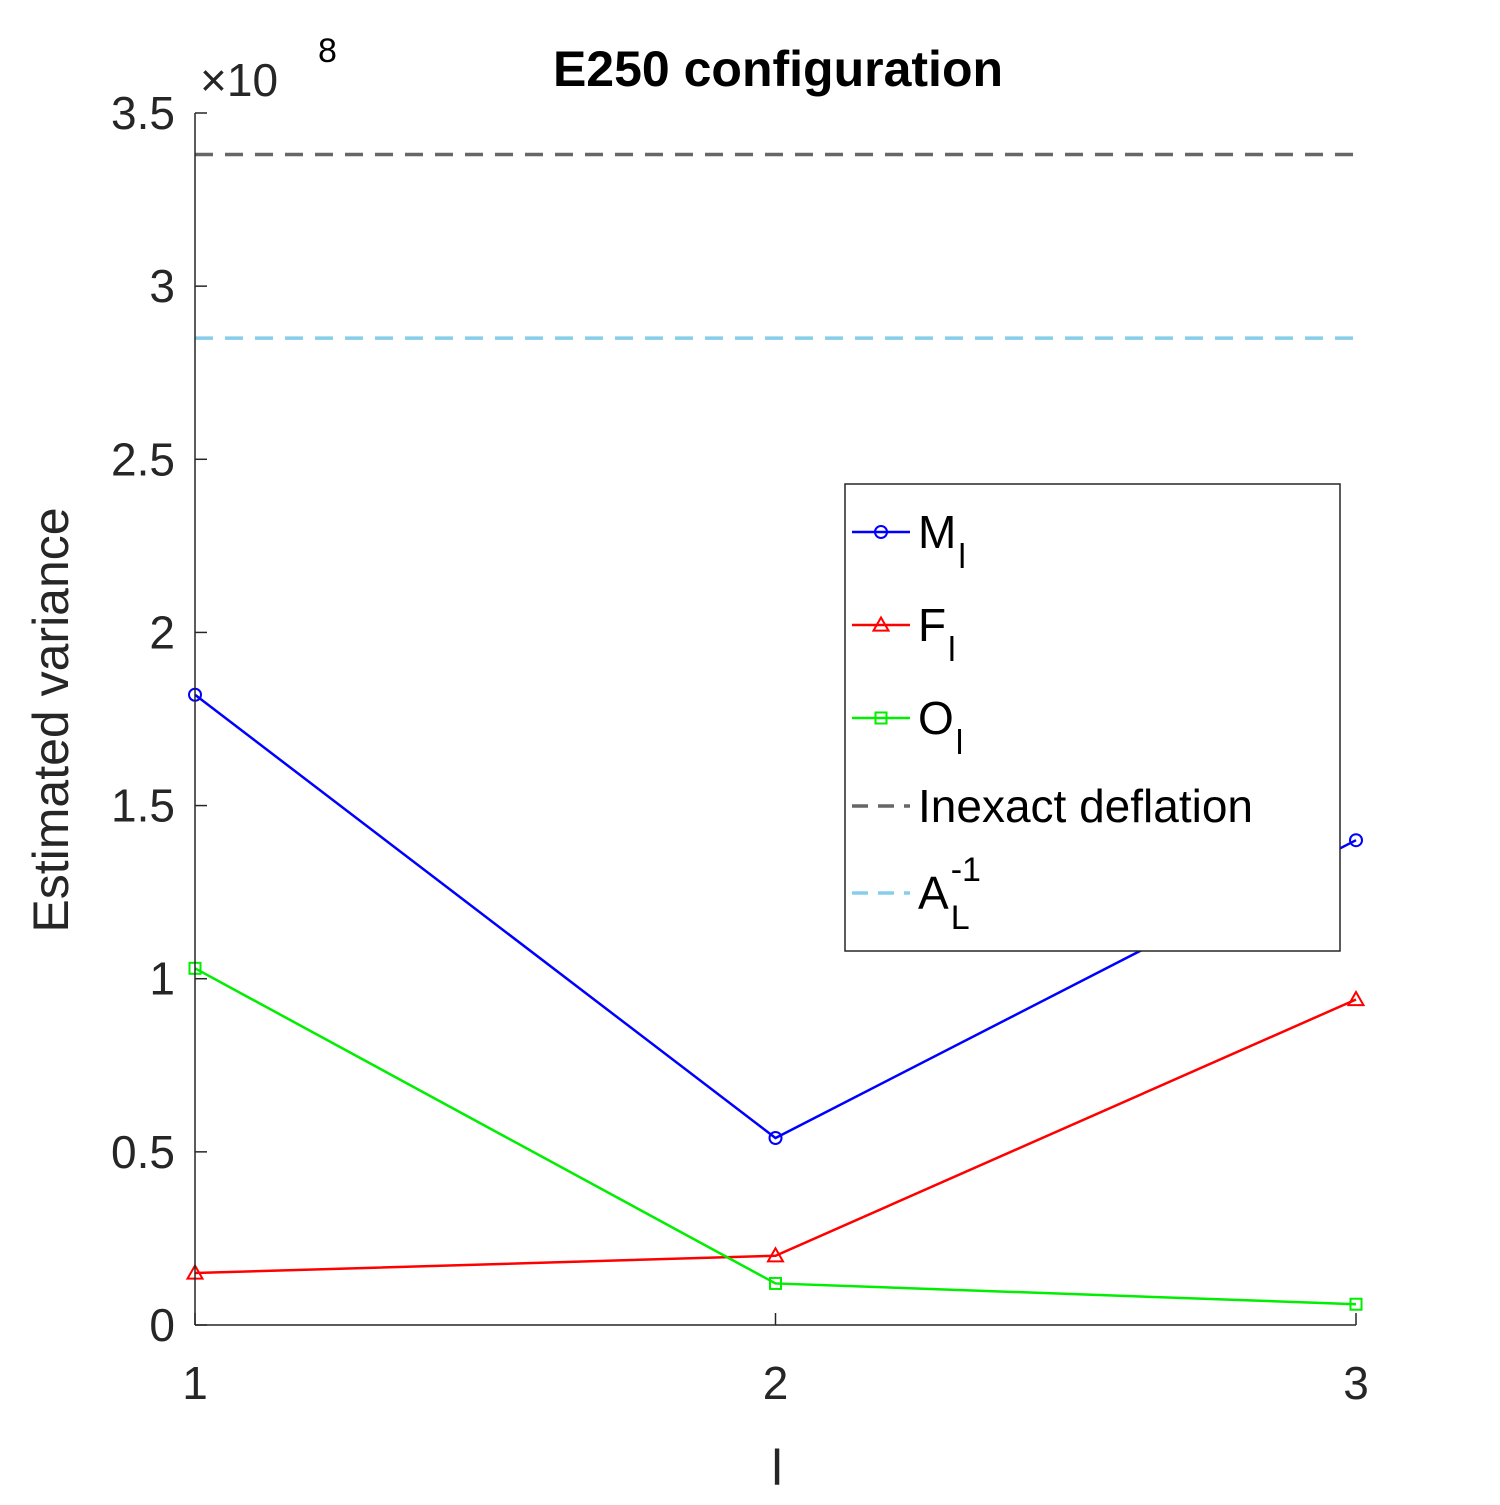  What do you see at coordinates (327, 51) in the screenshot?
I see `y-exponent-power: 8` at bounding box center [327, 51].